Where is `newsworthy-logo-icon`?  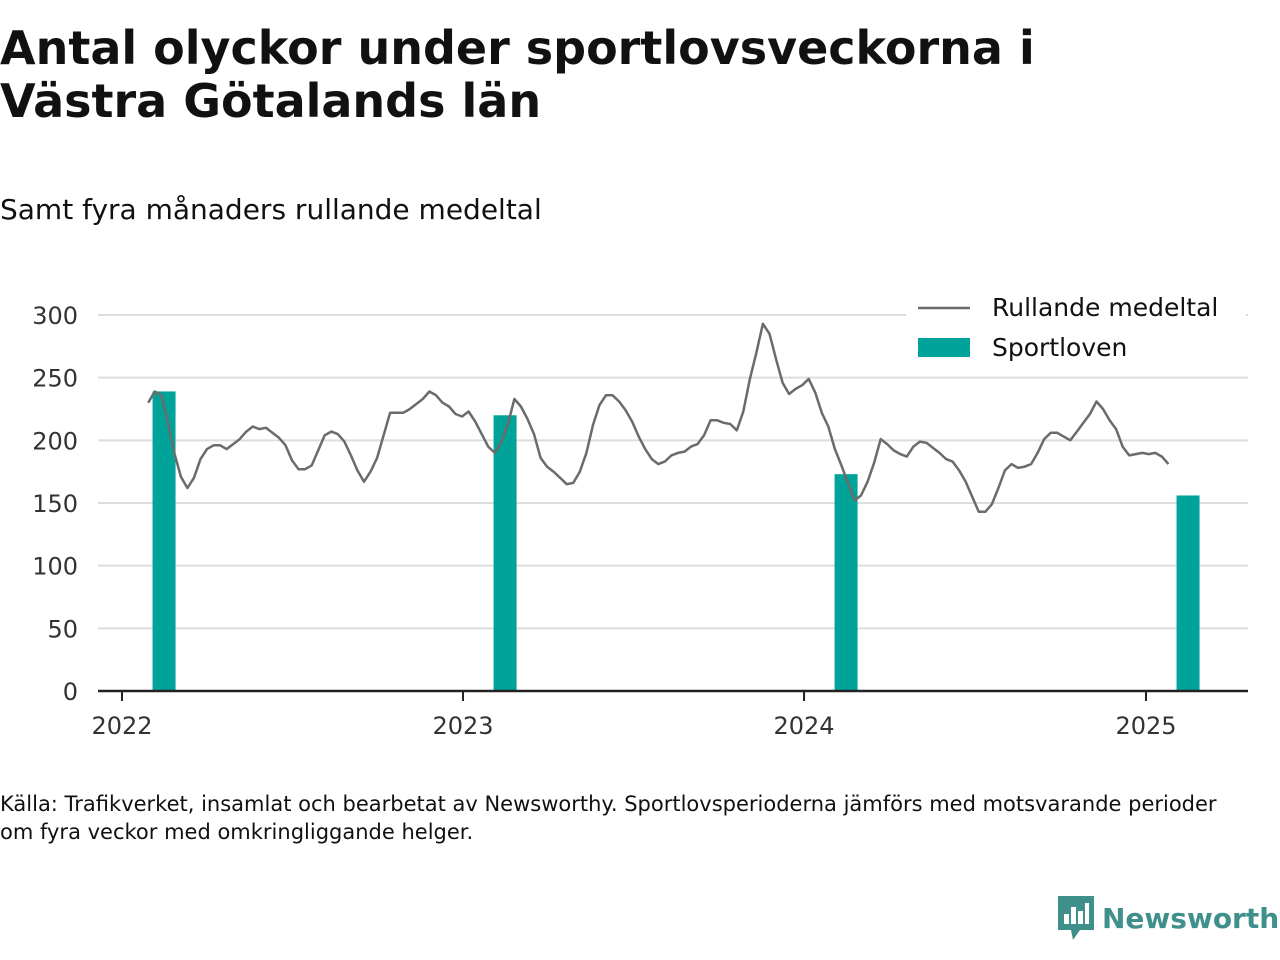
newsworthy-logo-icon is located at coordinates (1076, 918).